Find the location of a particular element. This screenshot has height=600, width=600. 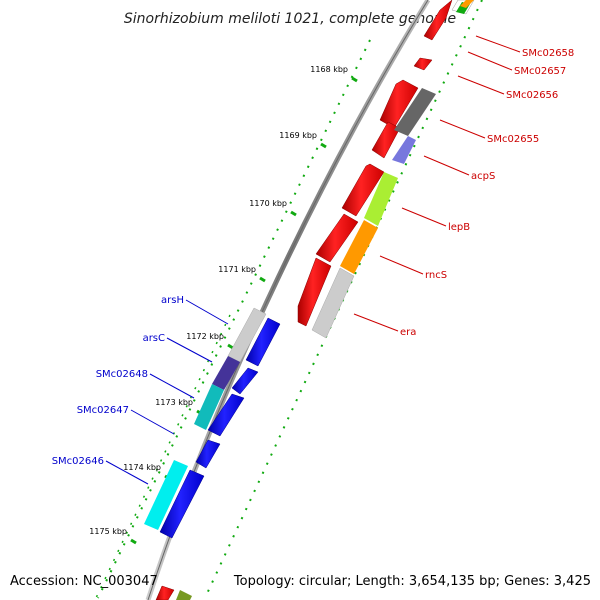

gene-label-lepB: lepB is located at coordinates (459, 227).